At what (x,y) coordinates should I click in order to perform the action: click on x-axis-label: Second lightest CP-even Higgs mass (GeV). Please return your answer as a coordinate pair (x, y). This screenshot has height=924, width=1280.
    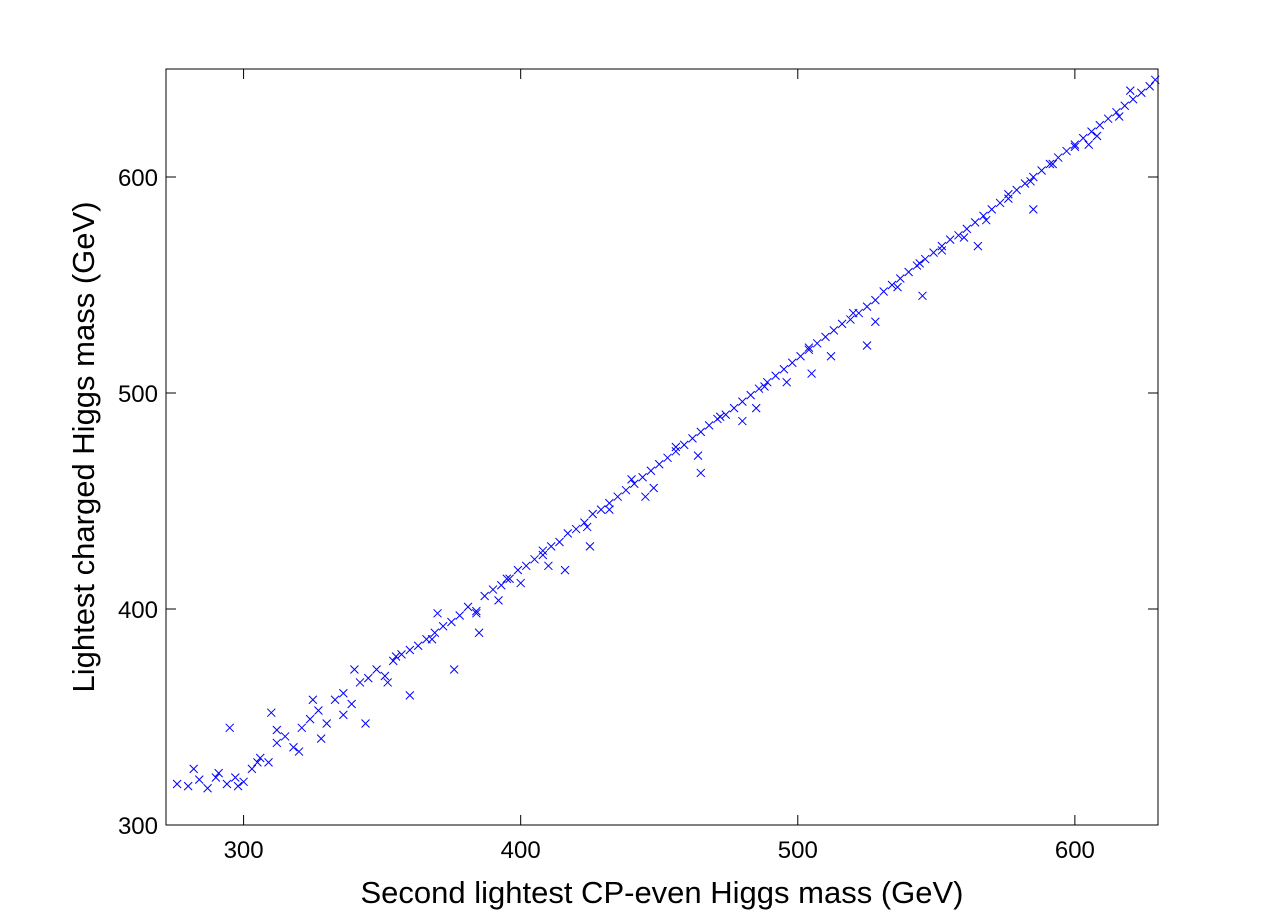
    Looking at the image, I should click on (661, 892).